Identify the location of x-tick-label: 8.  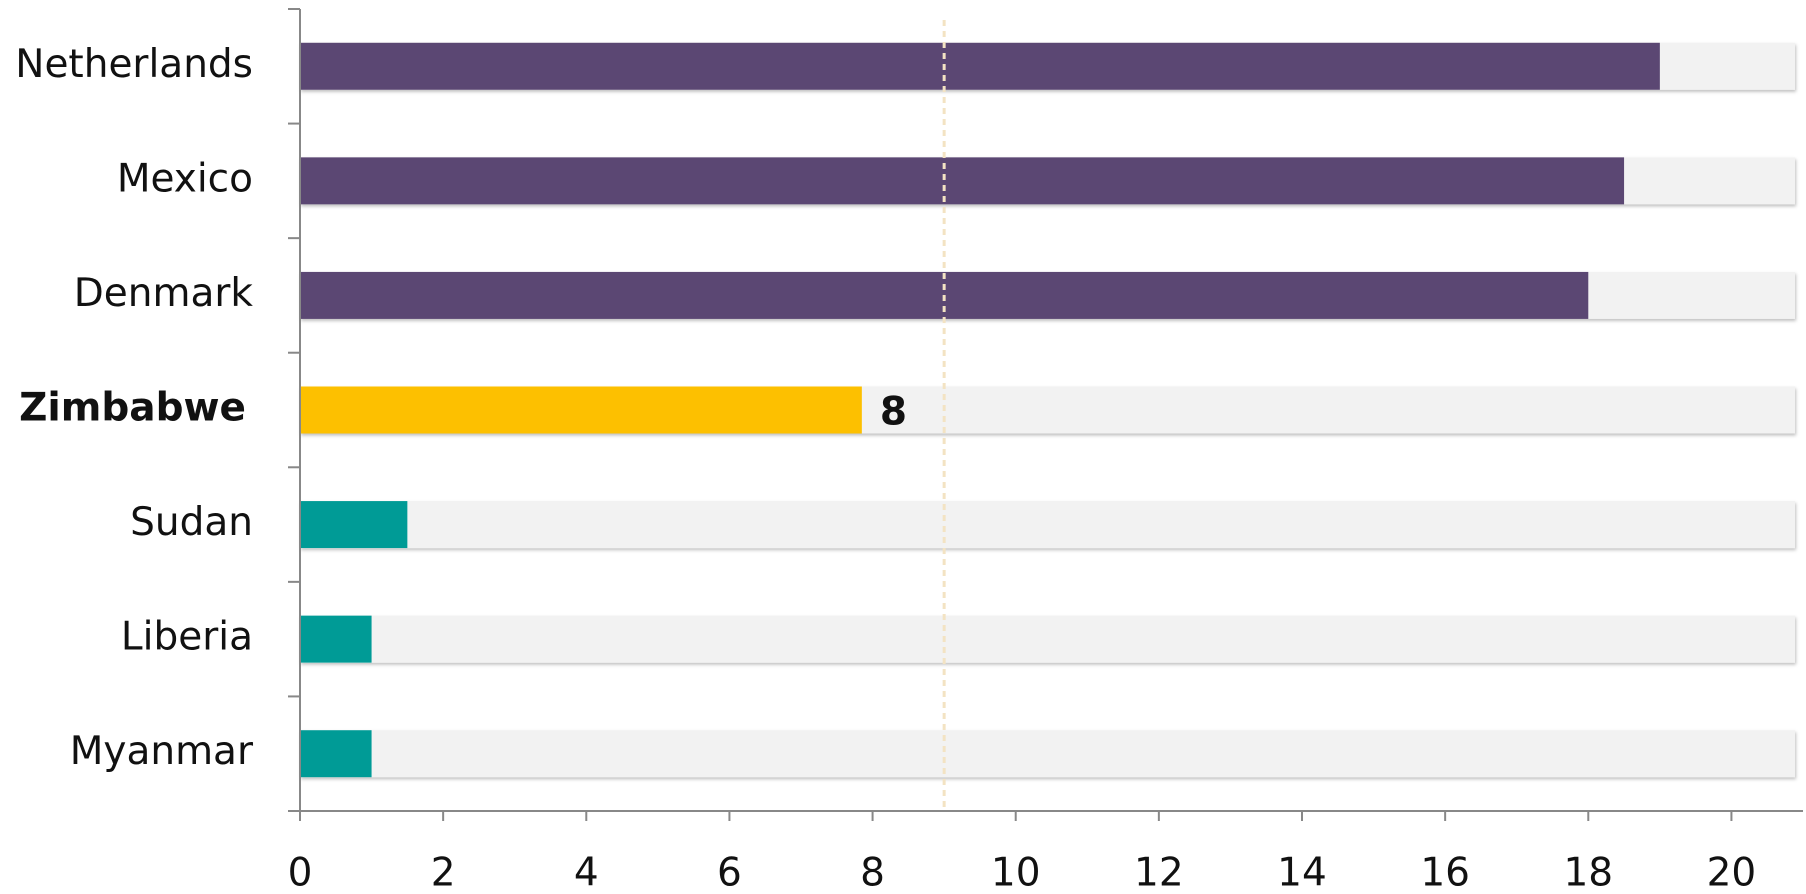
(872, 872).